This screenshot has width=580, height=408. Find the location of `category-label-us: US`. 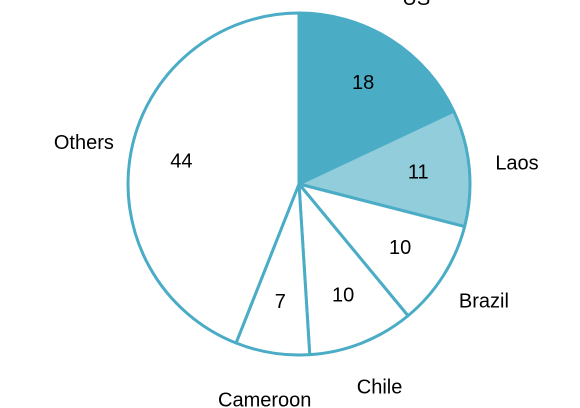

category-label-us: US is located at coordinates (416, 5).